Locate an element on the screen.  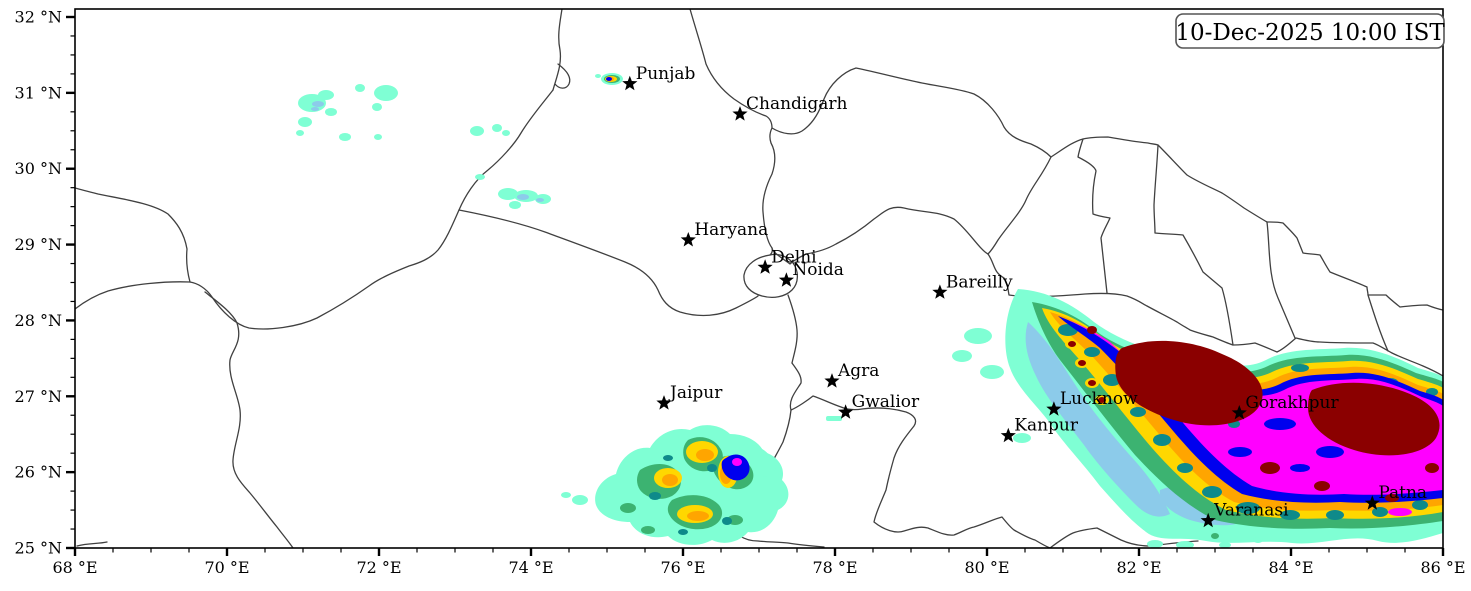
boundary-junction-west is located at coordinates (133, 295).